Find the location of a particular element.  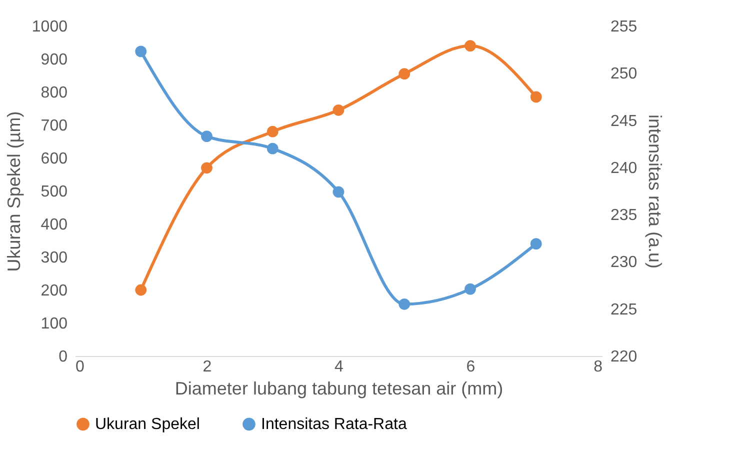

y-tick-label: 1000 is located at coordinates (50, 27).